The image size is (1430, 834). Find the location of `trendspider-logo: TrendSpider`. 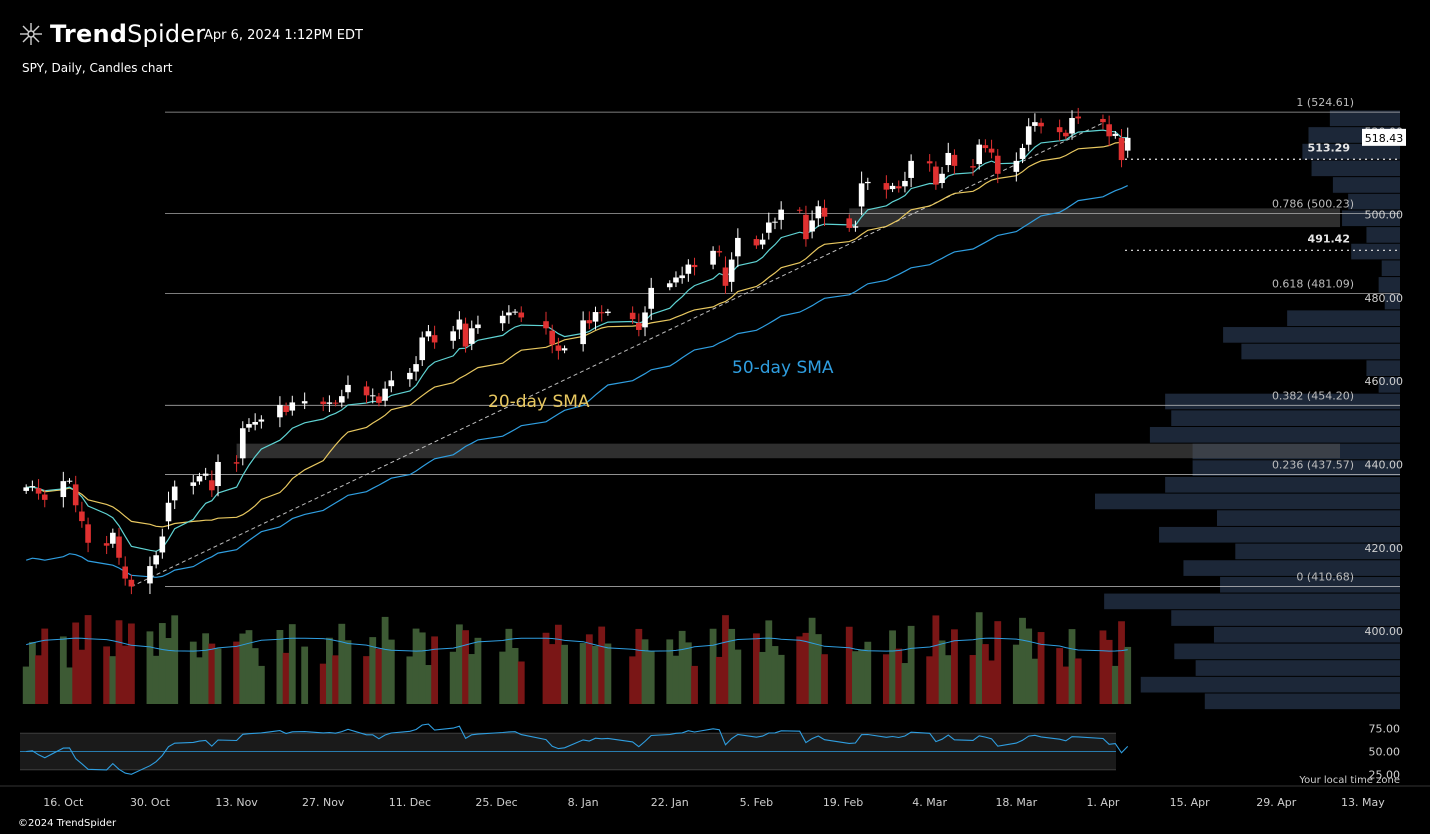

trendspider-logo: TrendSpider is located at coordinates (111, 34).